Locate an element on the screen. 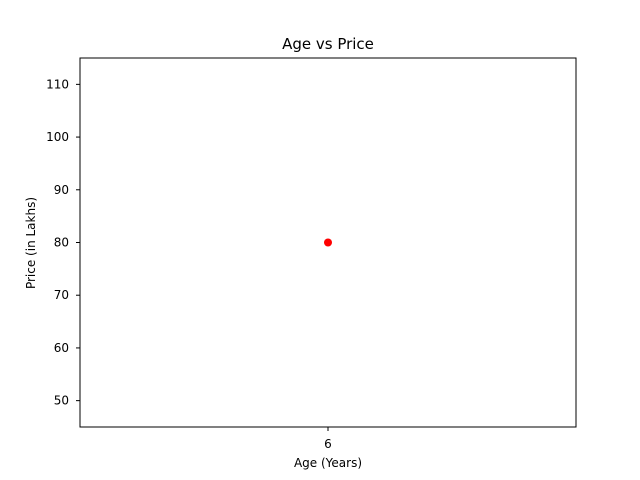 Image resolution: width=640 pixels, height=480 pixels. y-tick-label: 80 is located at coordinates (61, 243).